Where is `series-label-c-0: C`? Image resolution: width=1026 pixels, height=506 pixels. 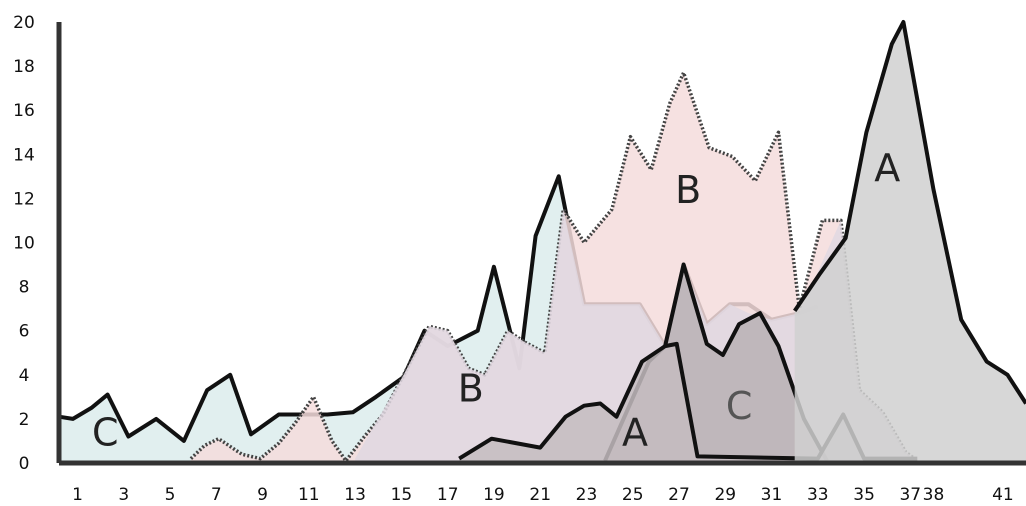 series-label-c-0: C is located at coordinates (105, 432).